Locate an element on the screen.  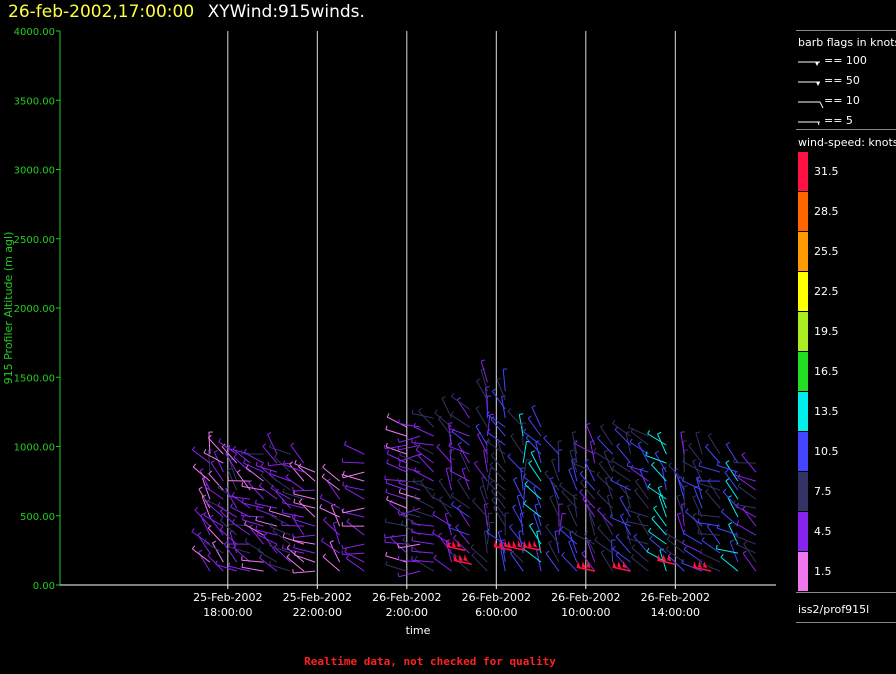
title-datetime: 26-feb-2002,17:00:00 is located at coordinates (101, 12).